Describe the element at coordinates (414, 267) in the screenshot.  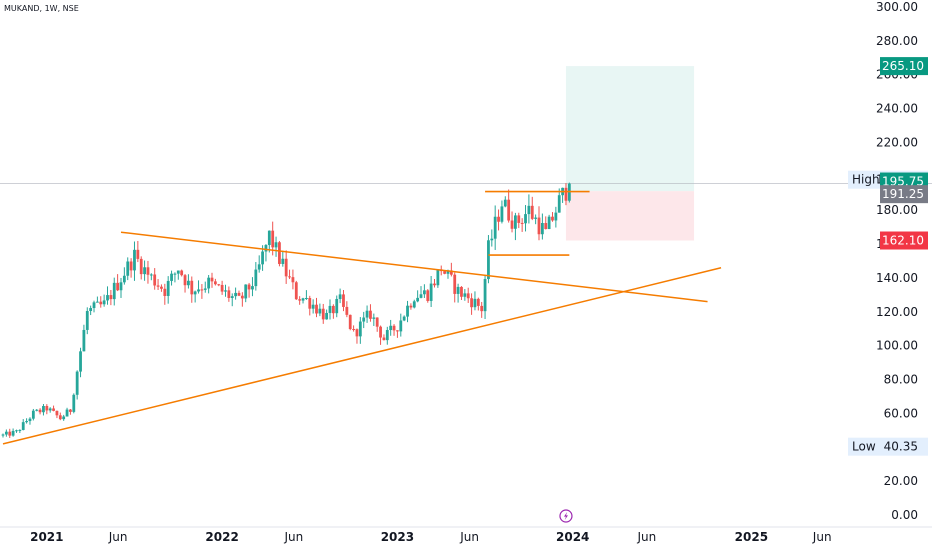
I see `trendline` at that location.